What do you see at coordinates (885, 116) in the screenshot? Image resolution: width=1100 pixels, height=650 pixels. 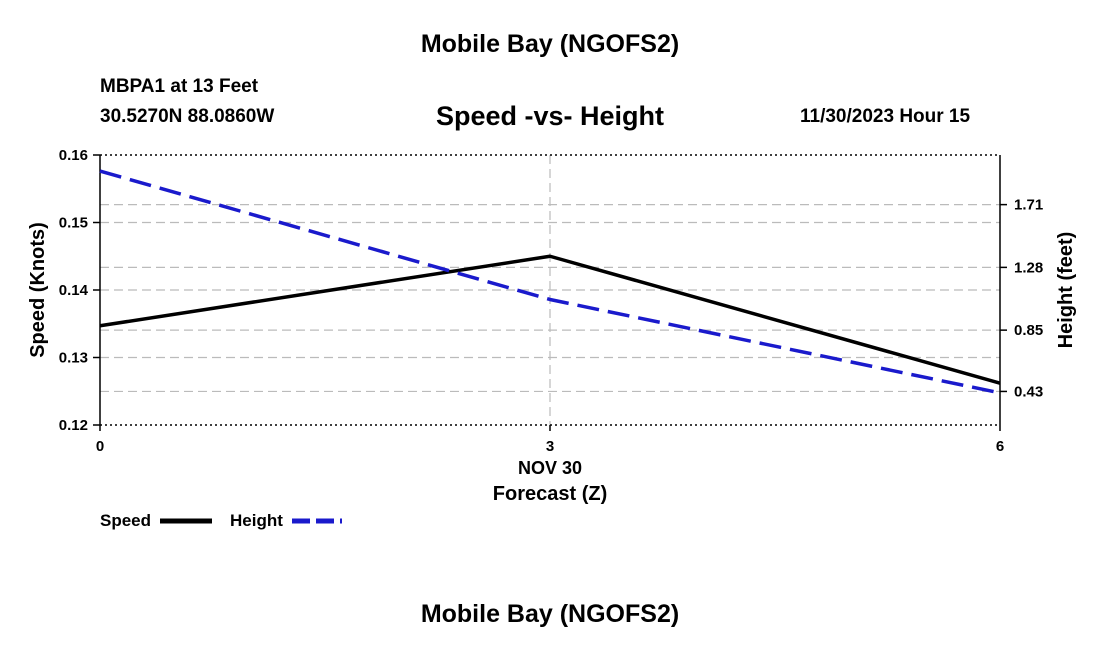 I see `forecast-datetime: 11/30/2023 Hour 15` at bounding box center [885, 116].